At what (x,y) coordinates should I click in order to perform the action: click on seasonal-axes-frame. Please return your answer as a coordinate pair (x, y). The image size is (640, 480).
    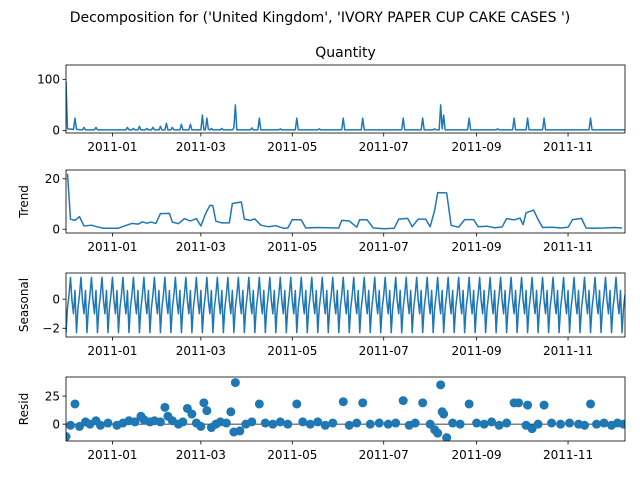
    Looking at the image, I should click on (345, 305).